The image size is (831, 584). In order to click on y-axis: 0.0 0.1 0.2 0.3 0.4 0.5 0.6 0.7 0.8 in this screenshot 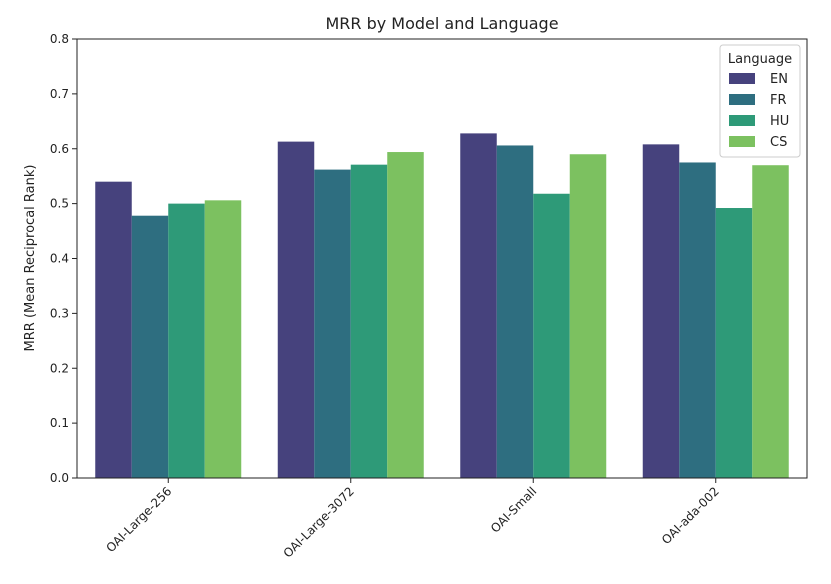, I will do `click(63, 258)`.